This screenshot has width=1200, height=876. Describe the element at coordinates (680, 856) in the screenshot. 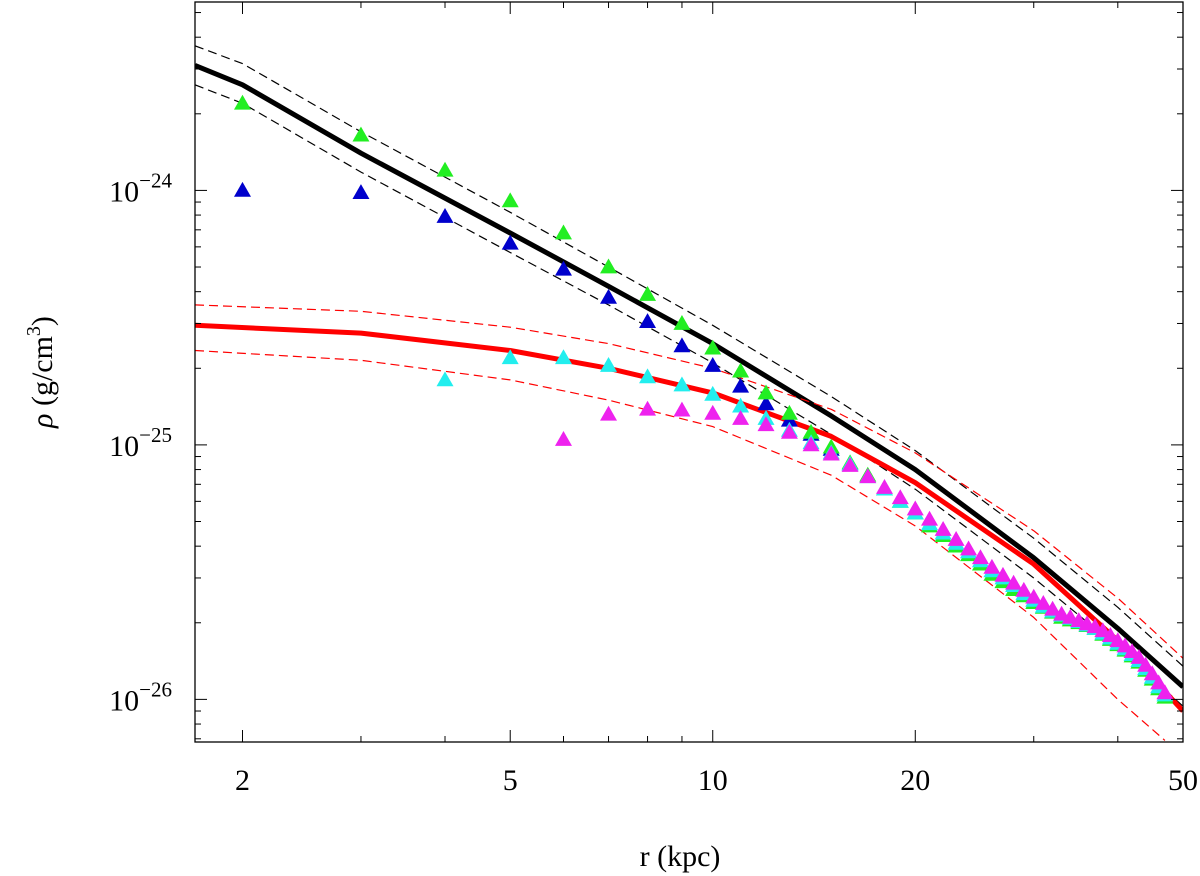

I see `x-axis-title: r (kpc)` at that location.